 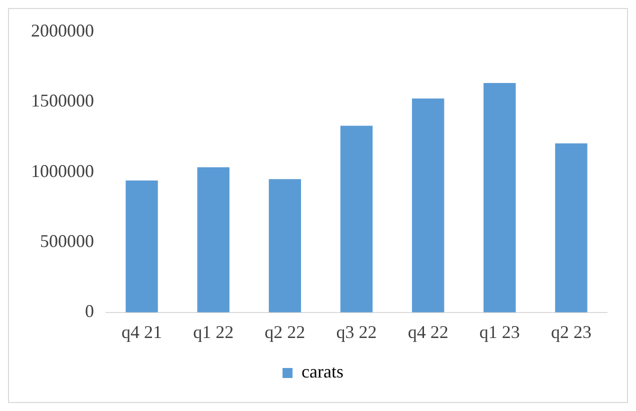 I want to click on y-tick-label: 0, so click(x=89, y=311).